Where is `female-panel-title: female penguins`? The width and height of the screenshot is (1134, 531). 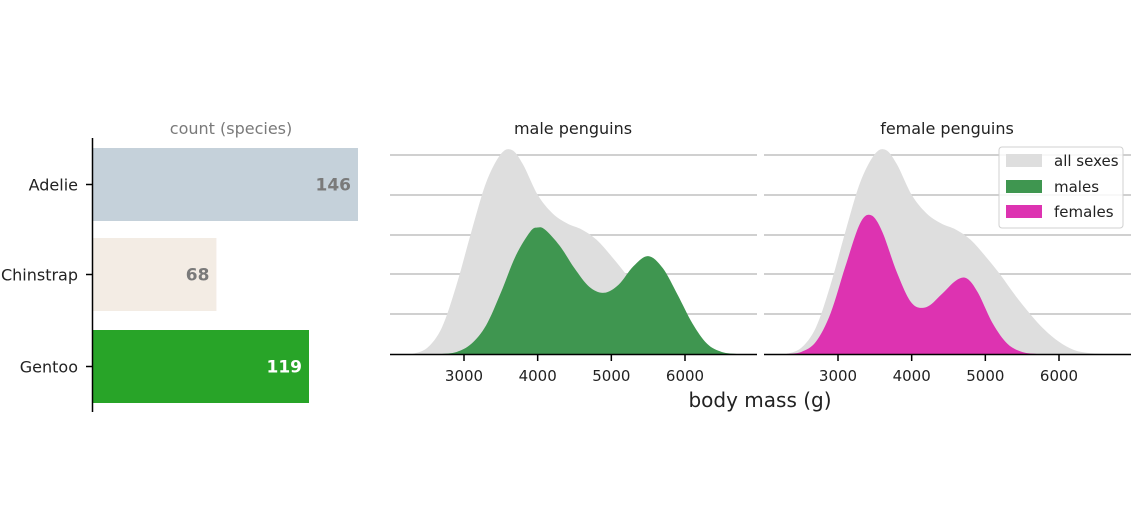 female-panel-title: female penguins is located at coordinates (947, 128).